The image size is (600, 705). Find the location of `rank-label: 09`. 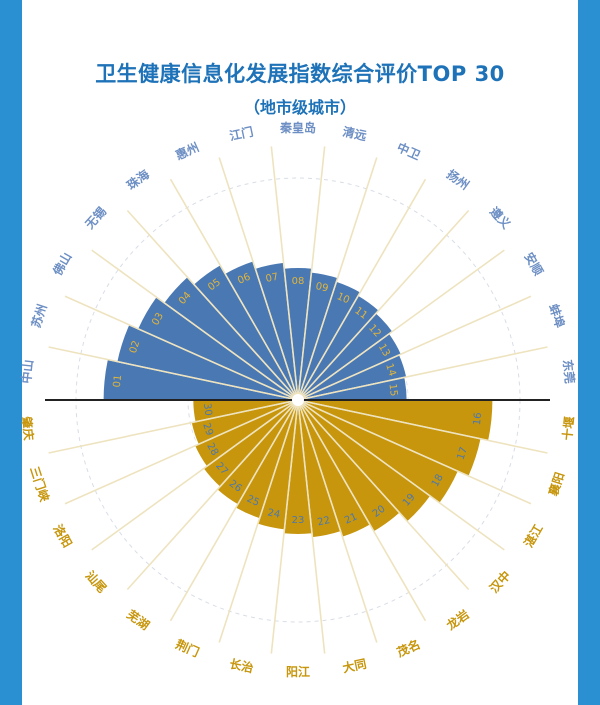

rank-label: 09 is located at coordinates (321, 287).